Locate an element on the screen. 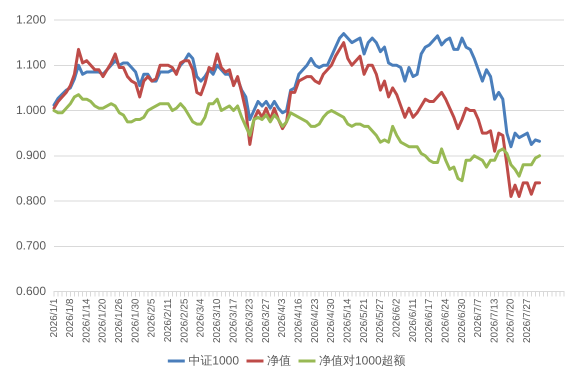 The image size is (578, 383). x-tick-label: 2026/4/23 is located at coordinates (315, 321).